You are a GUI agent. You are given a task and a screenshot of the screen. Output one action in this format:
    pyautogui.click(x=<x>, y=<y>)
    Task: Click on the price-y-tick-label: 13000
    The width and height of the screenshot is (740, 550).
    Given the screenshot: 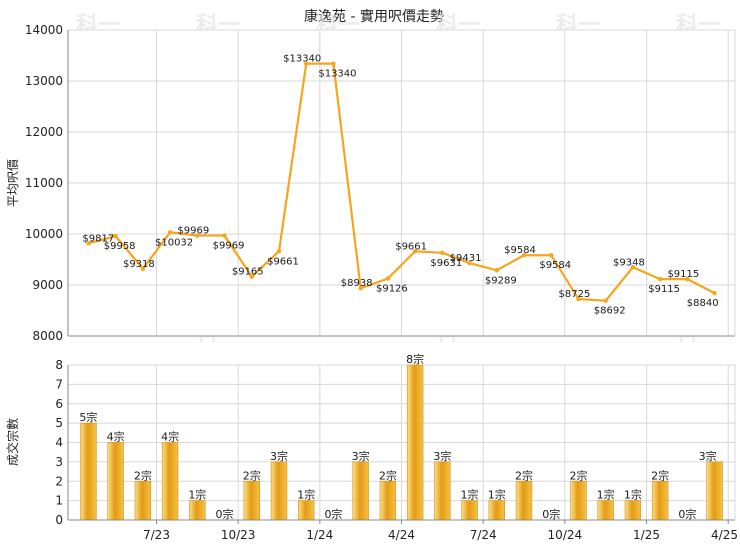 What is the action you would take?
    pyautogui.click(x=44, y=81)
    